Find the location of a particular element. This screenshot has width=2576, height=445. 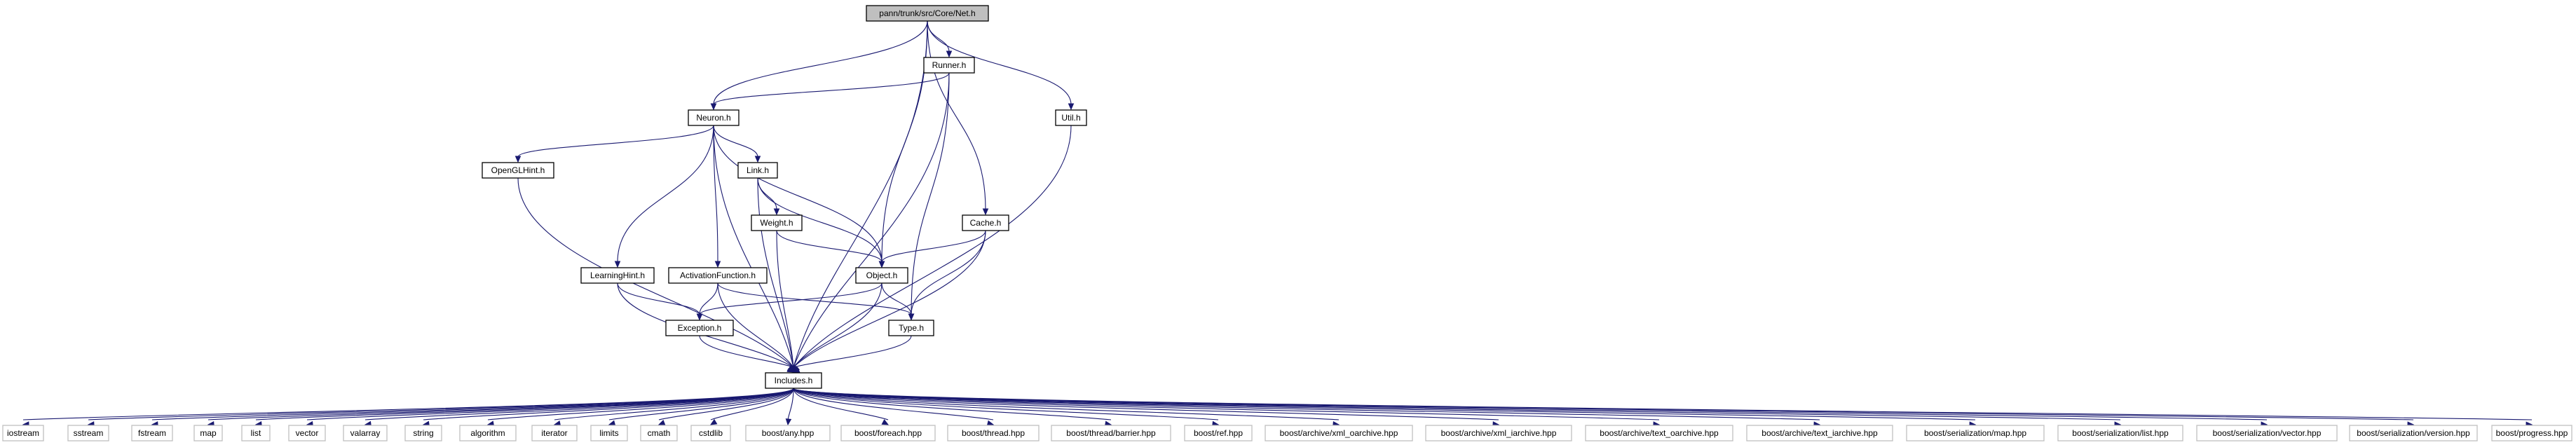

node-any: boost/any.hpp is located at coordinates (788, 433).